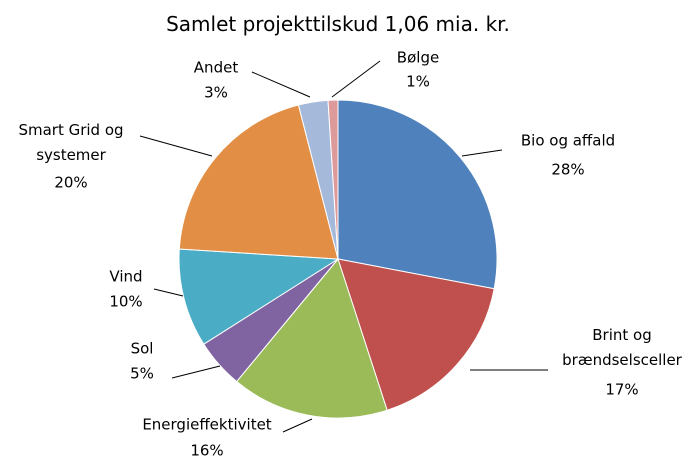 Image resolution: width=699 pixels, height=459 pixels. What do you see at coordinates (622, 347) in the screenshot?
I see `slice-label: Brint og brændselsceller` at bounding box center [622, 347].